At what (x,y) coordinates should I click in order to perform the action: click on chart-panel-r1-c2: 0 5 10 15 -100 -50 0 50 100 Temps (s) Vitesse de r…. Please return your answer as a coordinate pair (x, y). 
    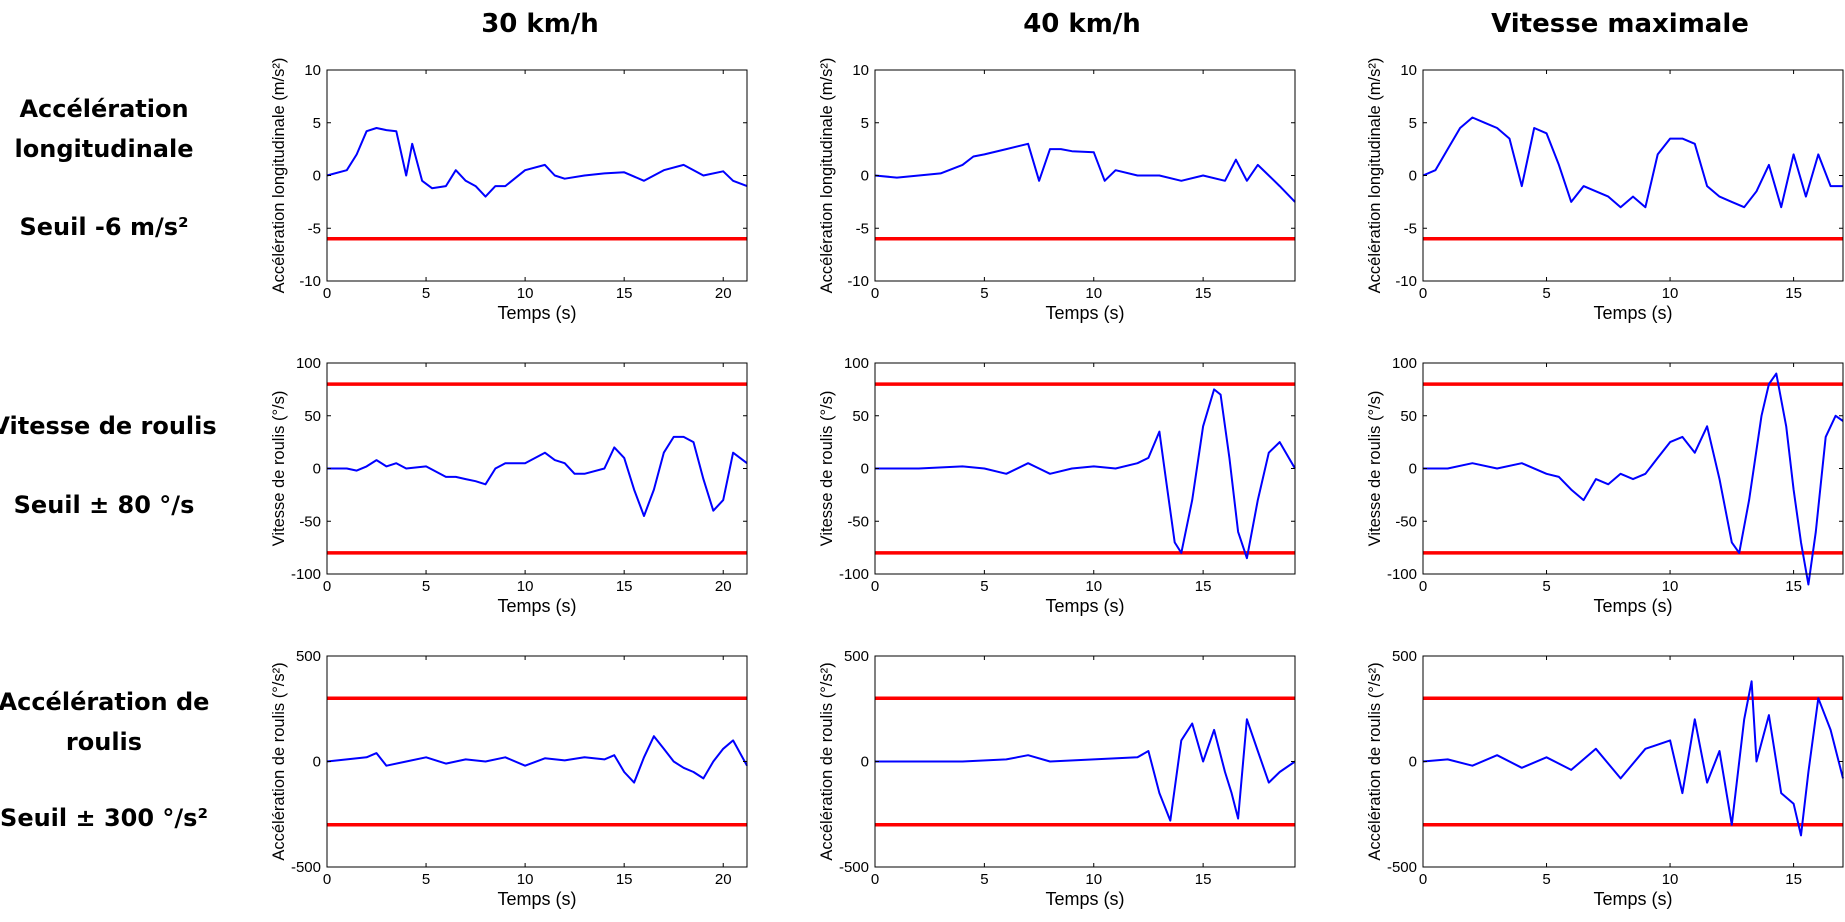
    Looking at the image, I should click on (1605, 485).